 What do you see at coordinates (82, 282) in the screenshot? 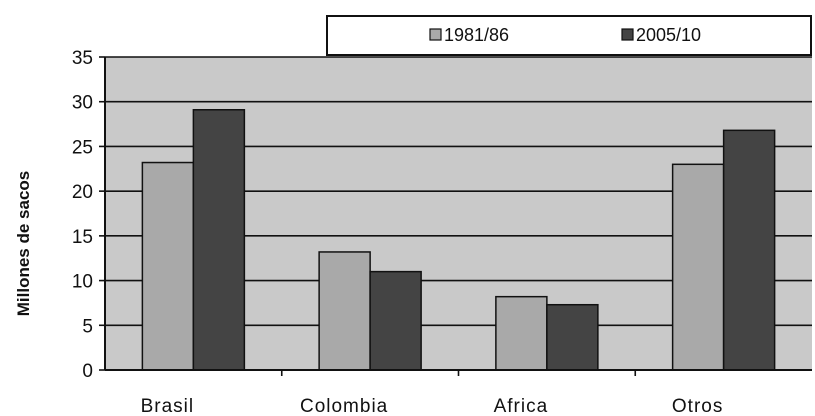
I see `y-tick-label: 10` at bounding box center [82, 282].